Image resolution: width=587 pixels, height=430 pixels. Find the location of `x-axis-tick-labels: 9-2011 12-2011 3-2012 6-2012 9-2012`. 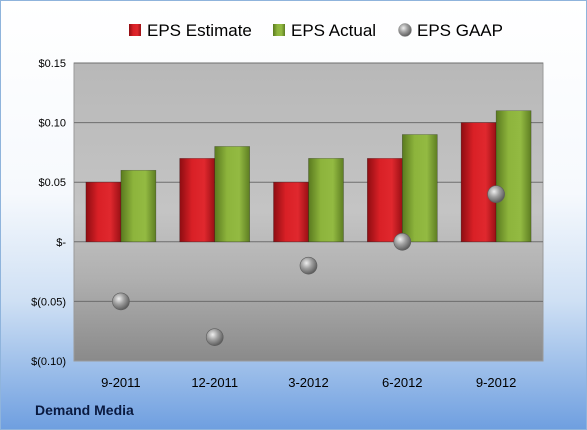

x-axis-tick-labels: 9-2011 12-2011 3-2012 6-2012 9-2012 is located at coordinates (308, 382).